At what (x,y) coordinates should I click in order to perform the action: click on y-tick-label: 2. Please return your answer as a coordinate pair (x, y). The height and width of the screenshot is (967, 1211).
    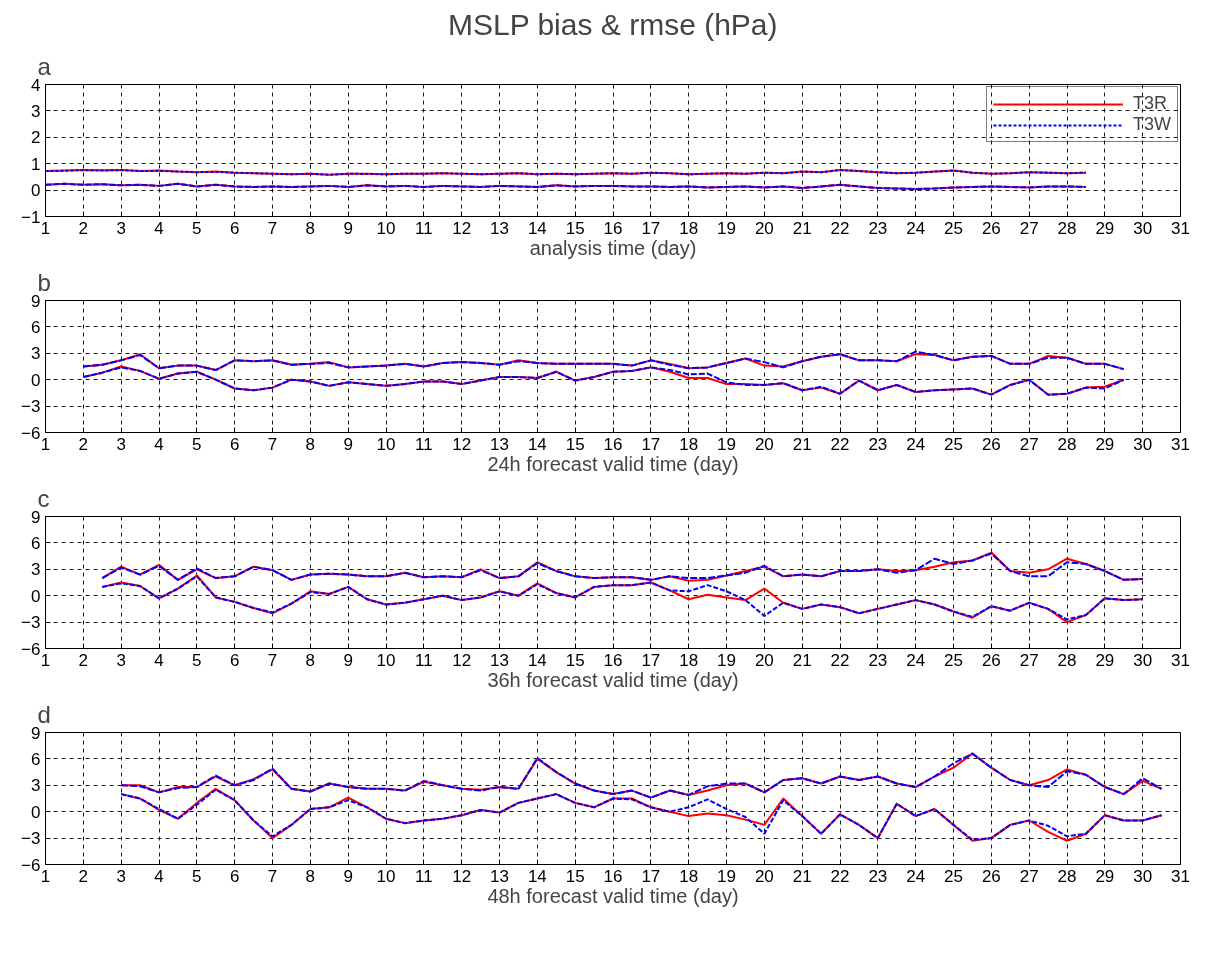
    Looking at the image, I should click on (36, 138).